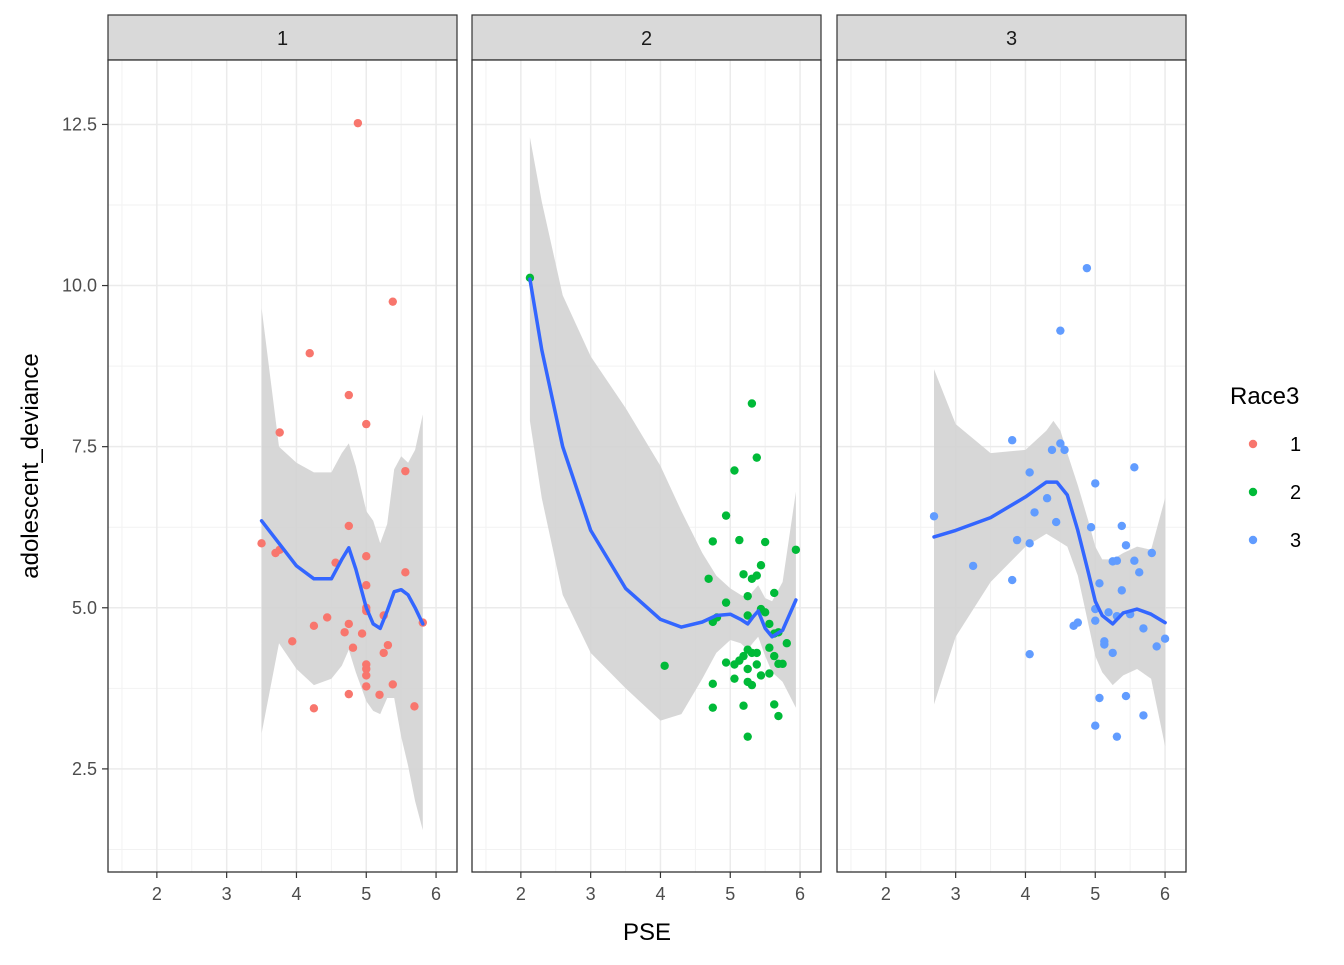 This screenshot has height=965, width=1344. I want to click on legend-entry-2: 2, so click(1268, 492).